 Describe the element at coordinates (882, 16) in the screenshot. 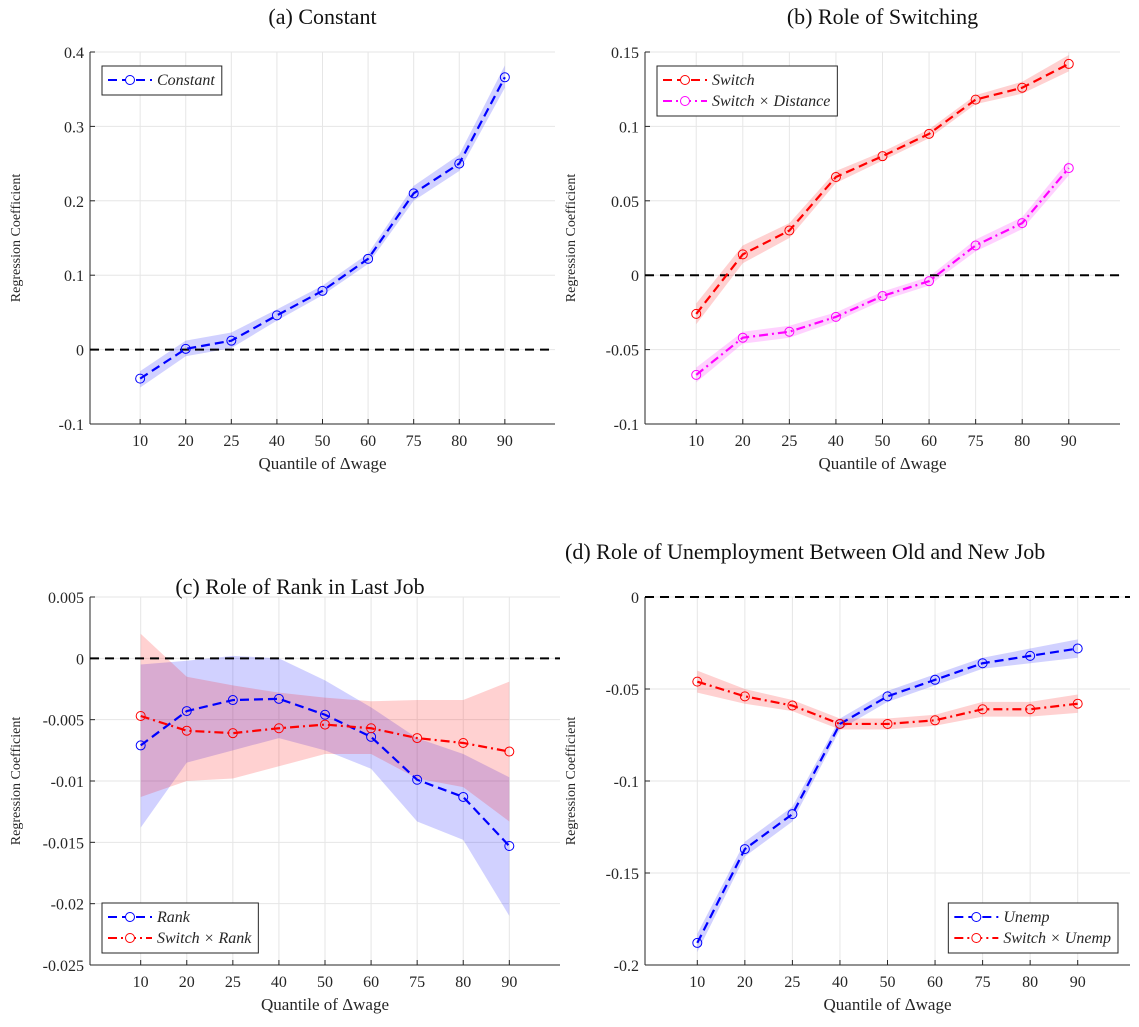

I see `chart-title: (b) Role of Switching` at that location.